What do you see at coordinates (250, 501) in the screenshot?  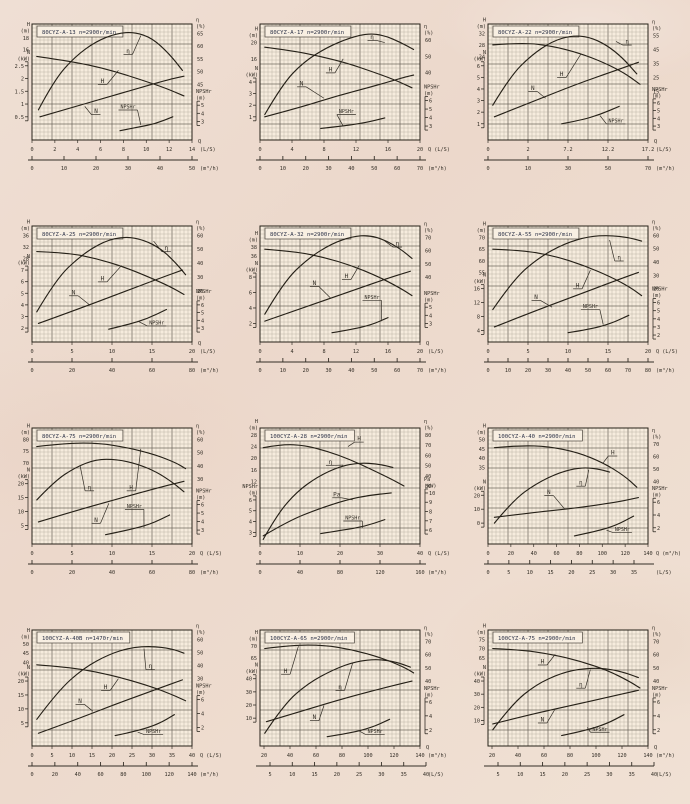 I see `svg-text: 6` at bounding box center [250, 501].